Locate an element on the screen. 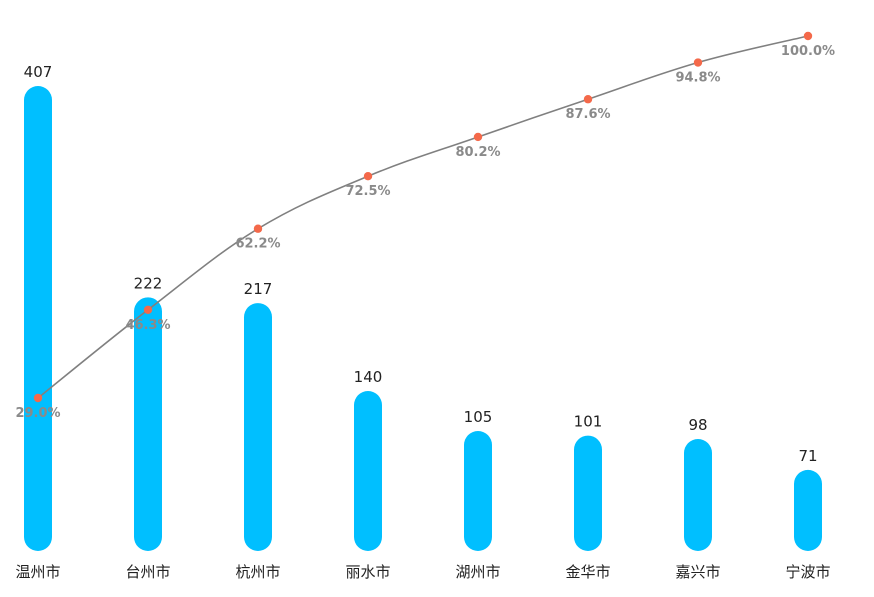 The height and width of the screenshot is (597, 874). bar-value-label: 140 is located at coordinates (368, 377).